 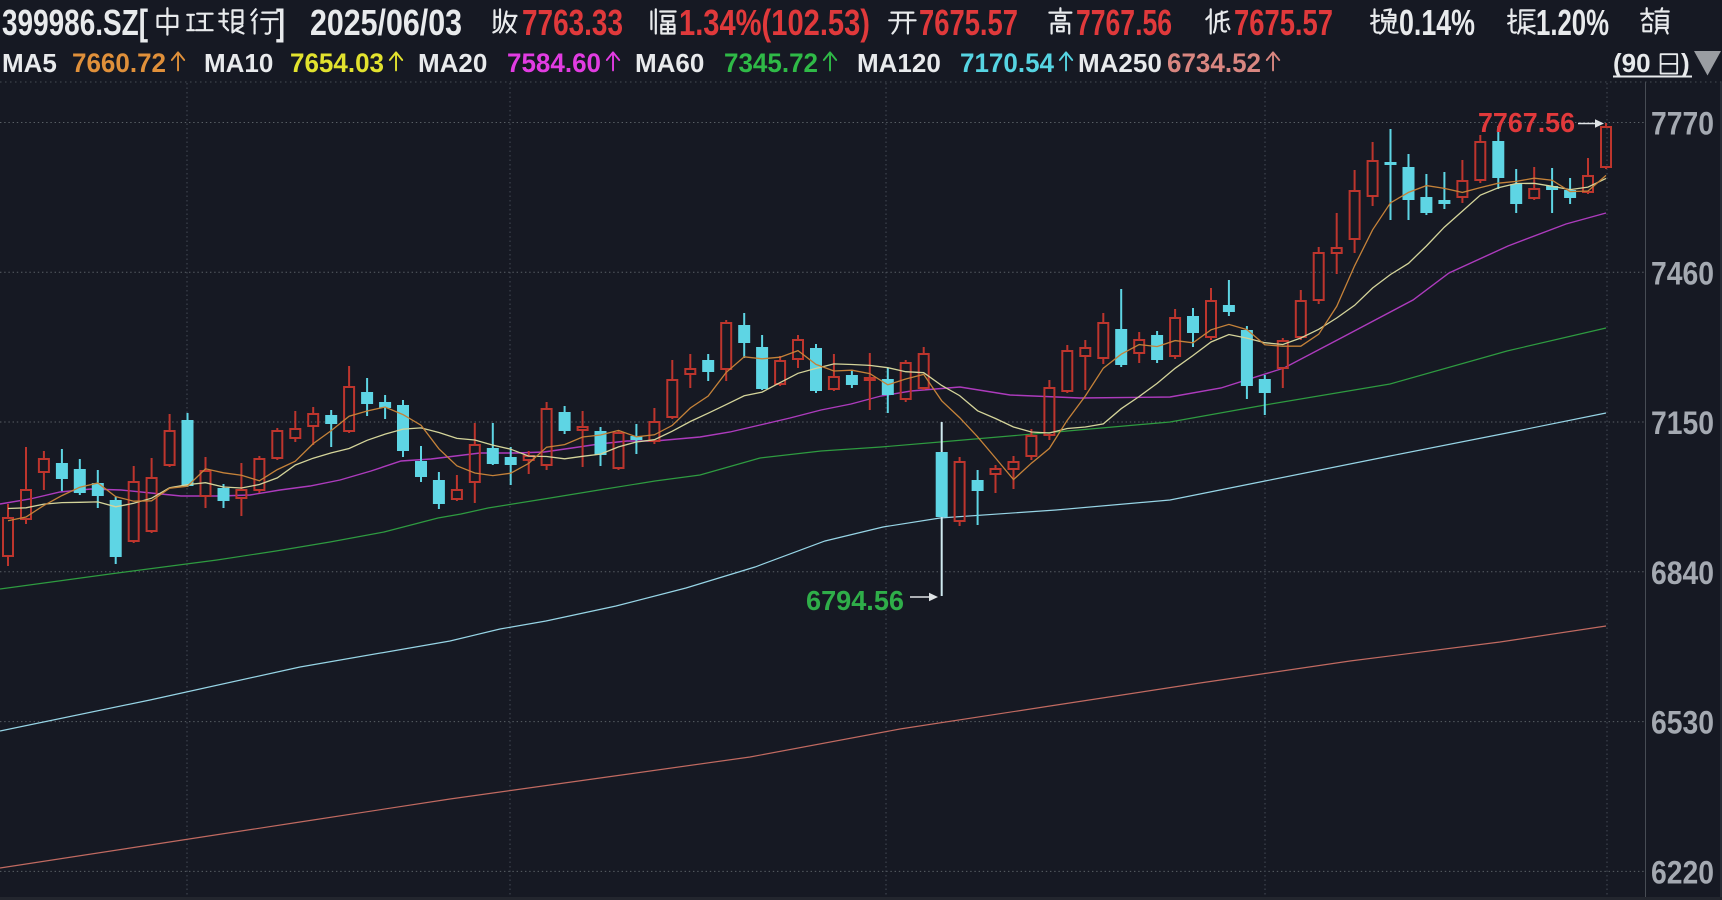 What do you see at coordinates (1682, 872) in the screenshot?
I see `svg-text: 6220` at bounding box center [1682, 872].